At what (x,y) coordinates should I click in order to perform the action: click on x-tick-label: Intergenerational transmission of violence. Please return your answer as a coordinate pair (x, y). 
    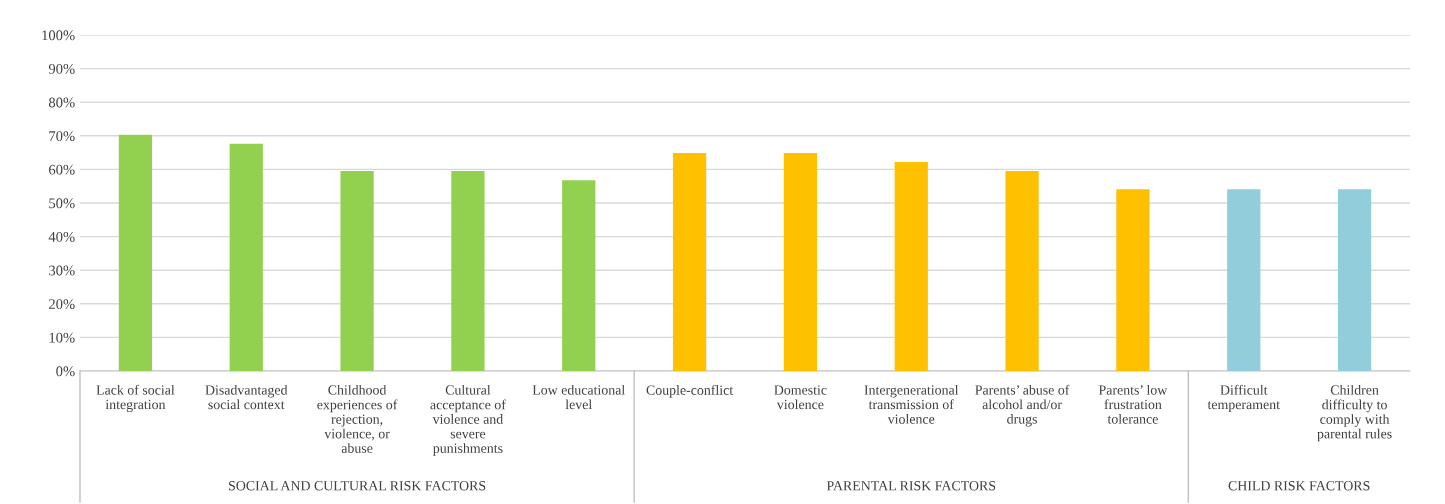
    Looking at the image, I should click on (911, 404).